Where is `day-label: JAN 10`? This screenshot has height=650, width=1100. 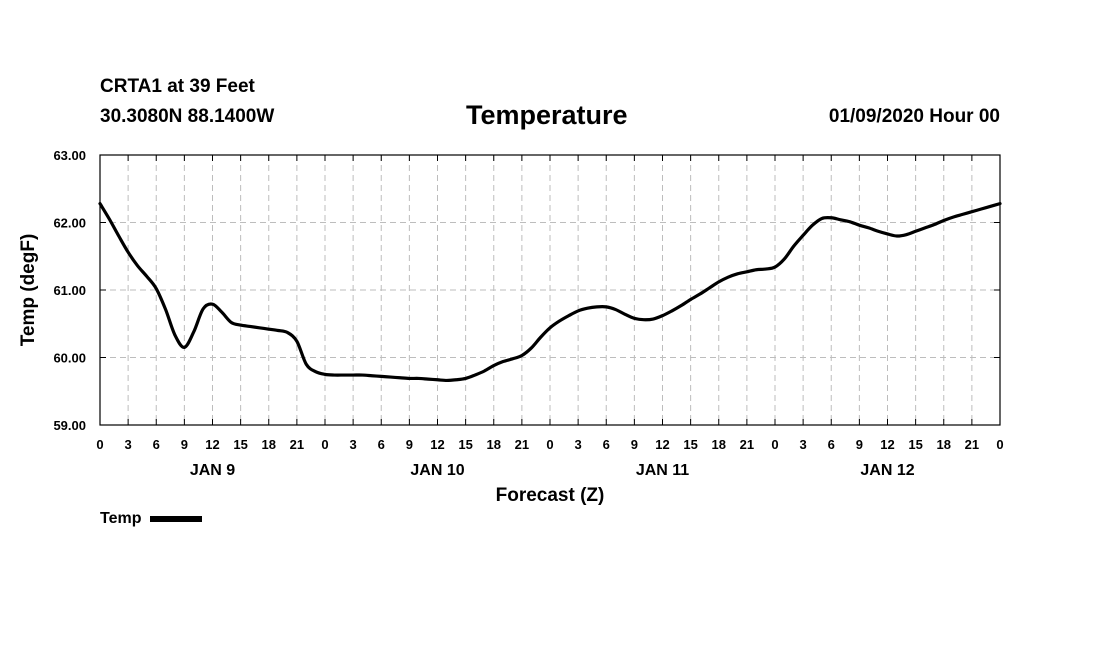 day-label: JAN 10 is located at coordinates (437, 470).